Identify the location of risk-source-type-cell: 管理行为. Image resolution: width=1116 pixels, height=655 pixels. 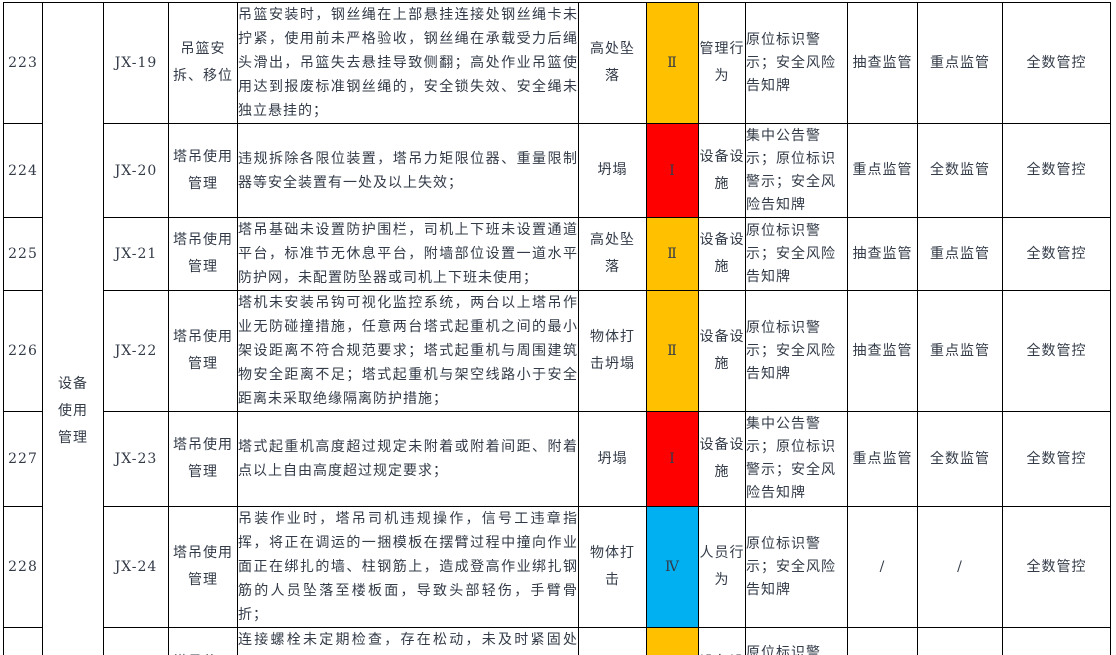
(722, 63).